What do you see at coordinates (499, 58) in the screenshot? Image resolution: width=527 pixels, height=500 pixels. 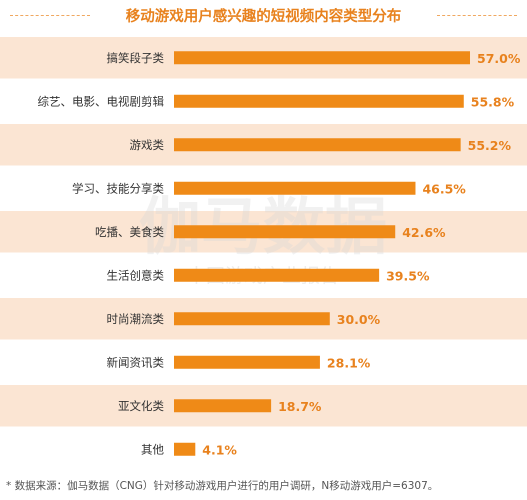 I see `value-label: 57.0%` at bounding box center [499, 58].